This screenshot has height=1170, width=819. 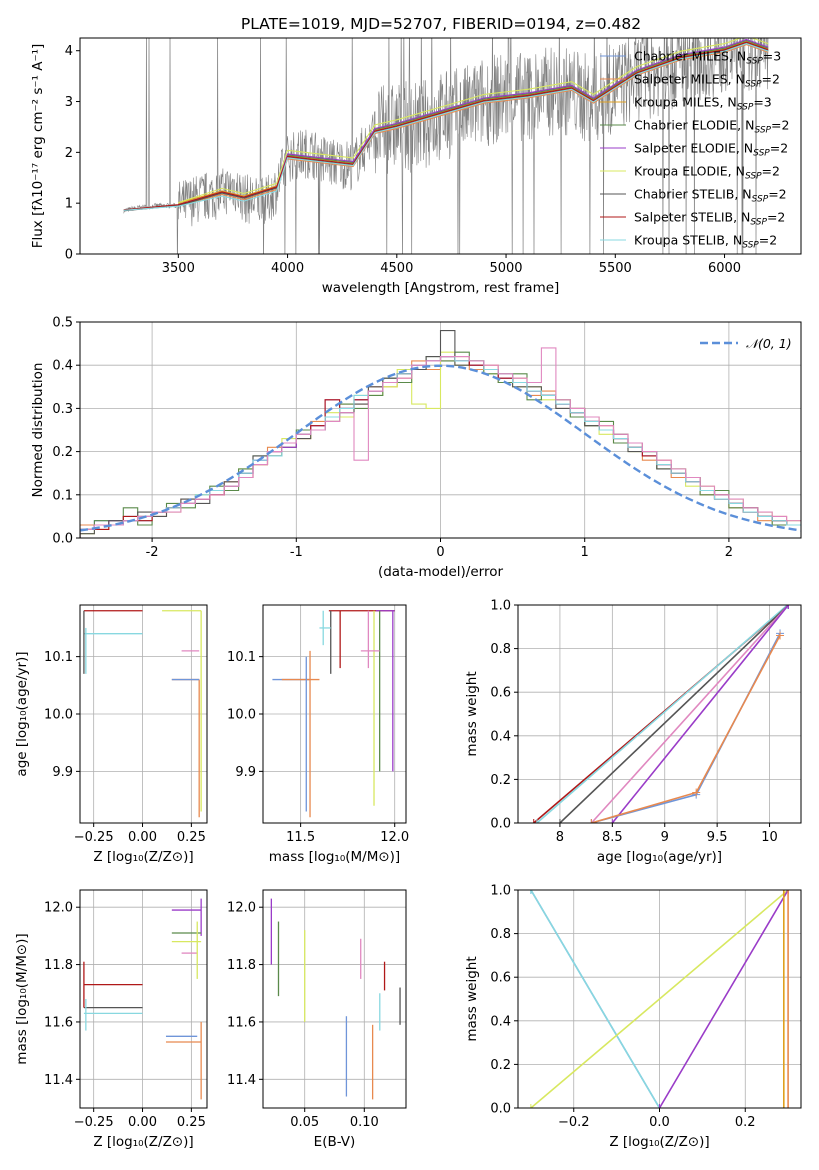 What do you see at coordinates (241, 715) in the screenshot?
I see `y-tick-label: 10.0` at bounding box center [241, 715].